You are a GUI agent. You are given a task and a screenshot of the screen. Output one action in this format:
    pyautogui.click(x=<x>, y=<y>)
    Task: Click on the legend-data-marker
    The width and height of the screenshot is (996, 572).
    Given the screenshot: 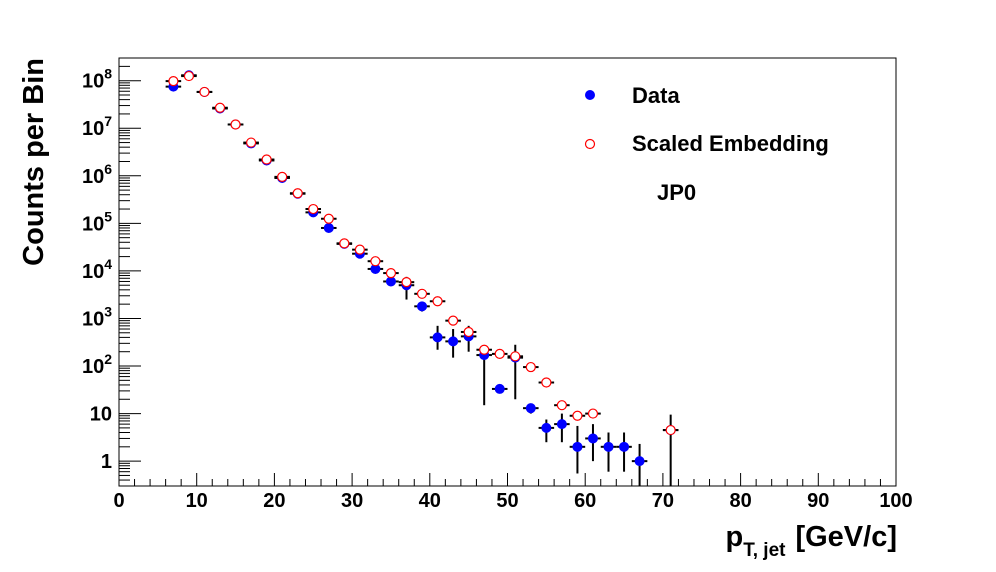 What is the action you would take?
    pyautogui.click(x=590, y=95)
    